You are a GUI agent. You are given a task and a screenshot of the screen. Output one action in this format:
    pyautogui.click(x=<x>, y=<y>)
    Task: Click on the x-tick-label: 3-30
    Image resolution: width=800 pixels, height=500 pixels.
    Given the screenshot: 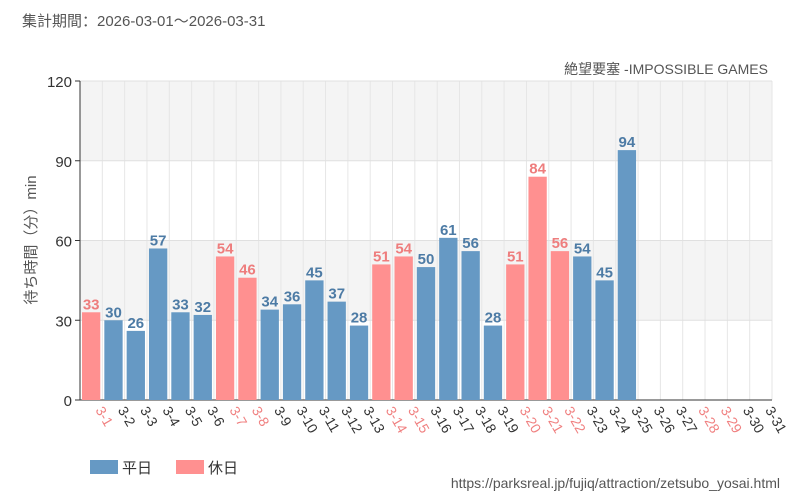 What is the action you would take?
    pyautogui.click(x=754, y=420)
    